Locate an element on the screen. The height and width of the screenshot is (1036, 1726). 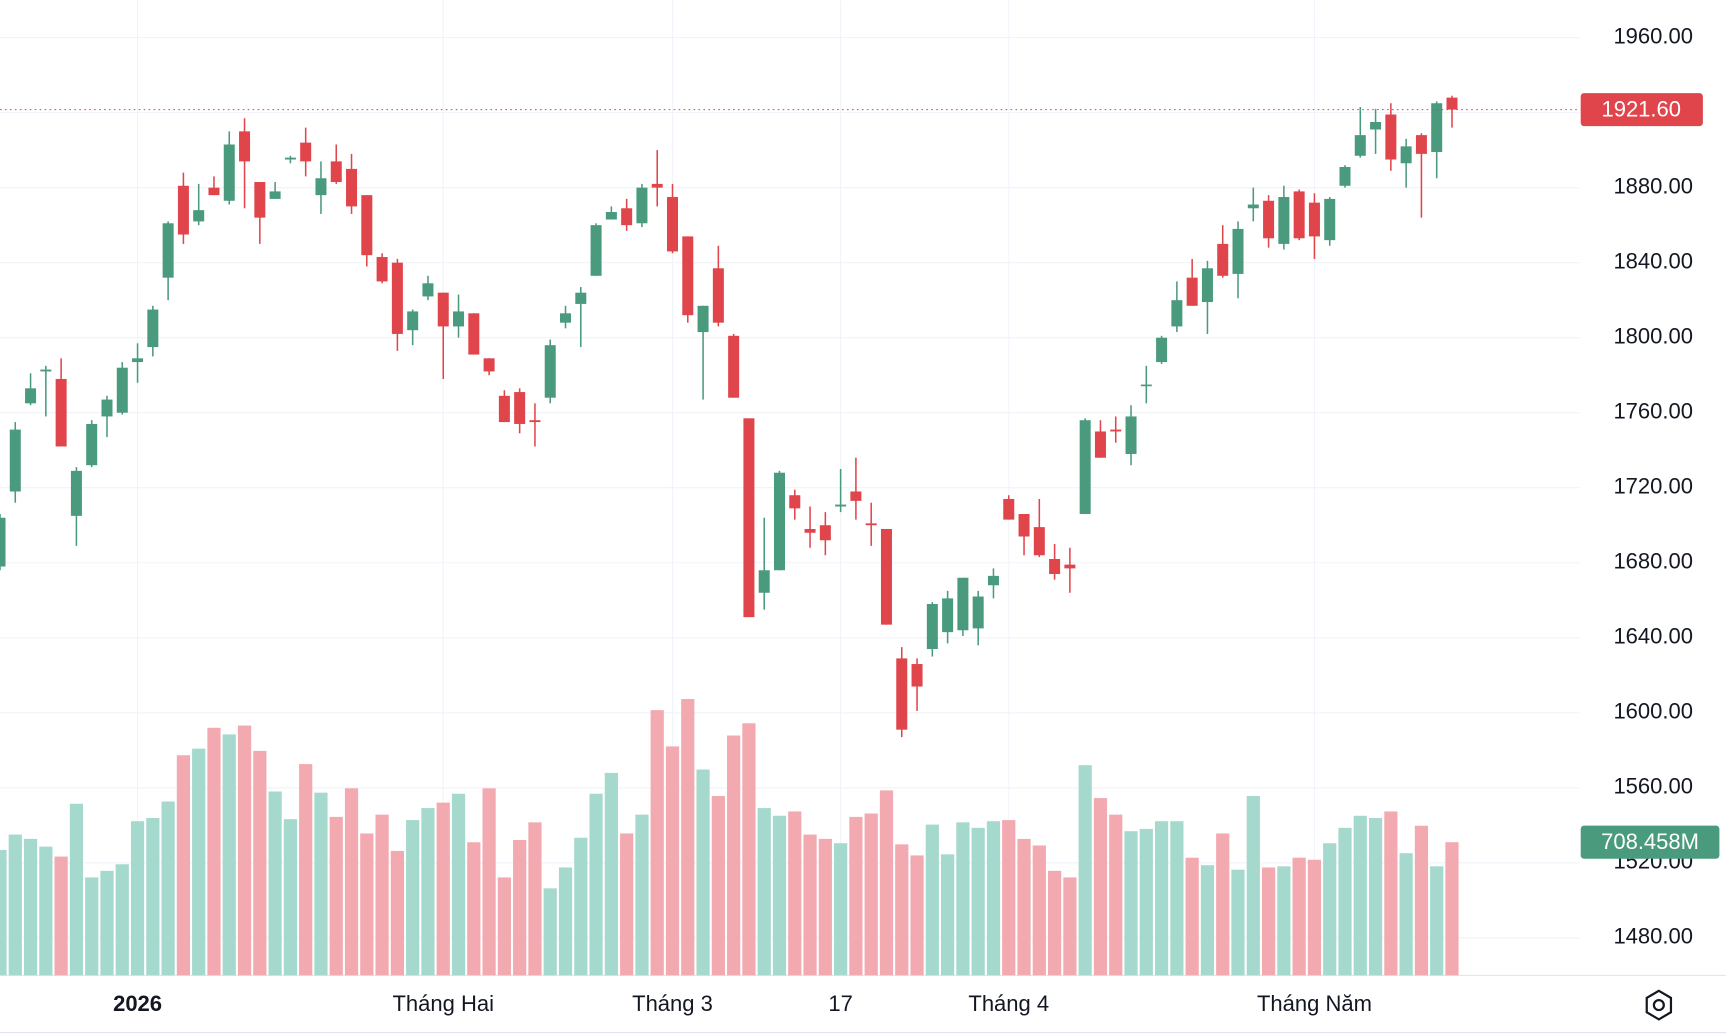
y-tick-label: 1720.00 is located at coordinates (1653, 486).